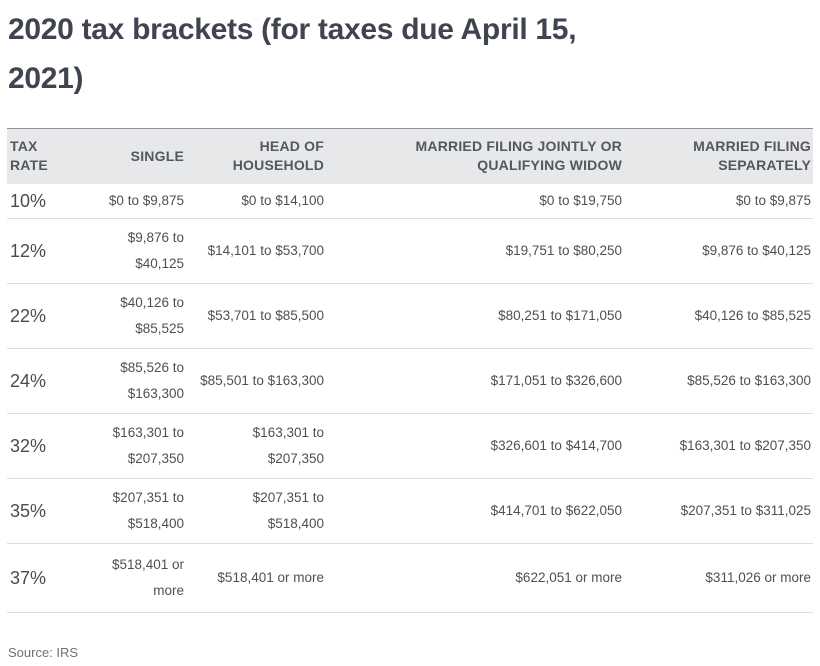 This screenshot has width=820, height=666. I want to click on married-joint-cell: $171,051 to $326,600, so click(556, 380).